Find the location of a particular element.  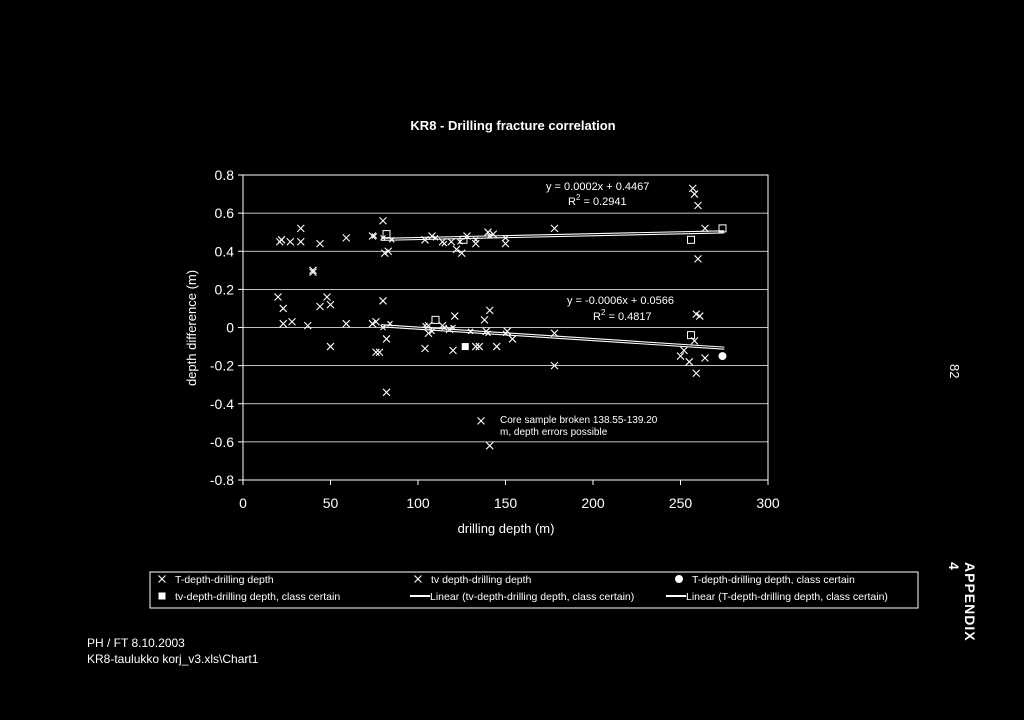

x-tick-label: 150 is located at coordinates (506, 503).